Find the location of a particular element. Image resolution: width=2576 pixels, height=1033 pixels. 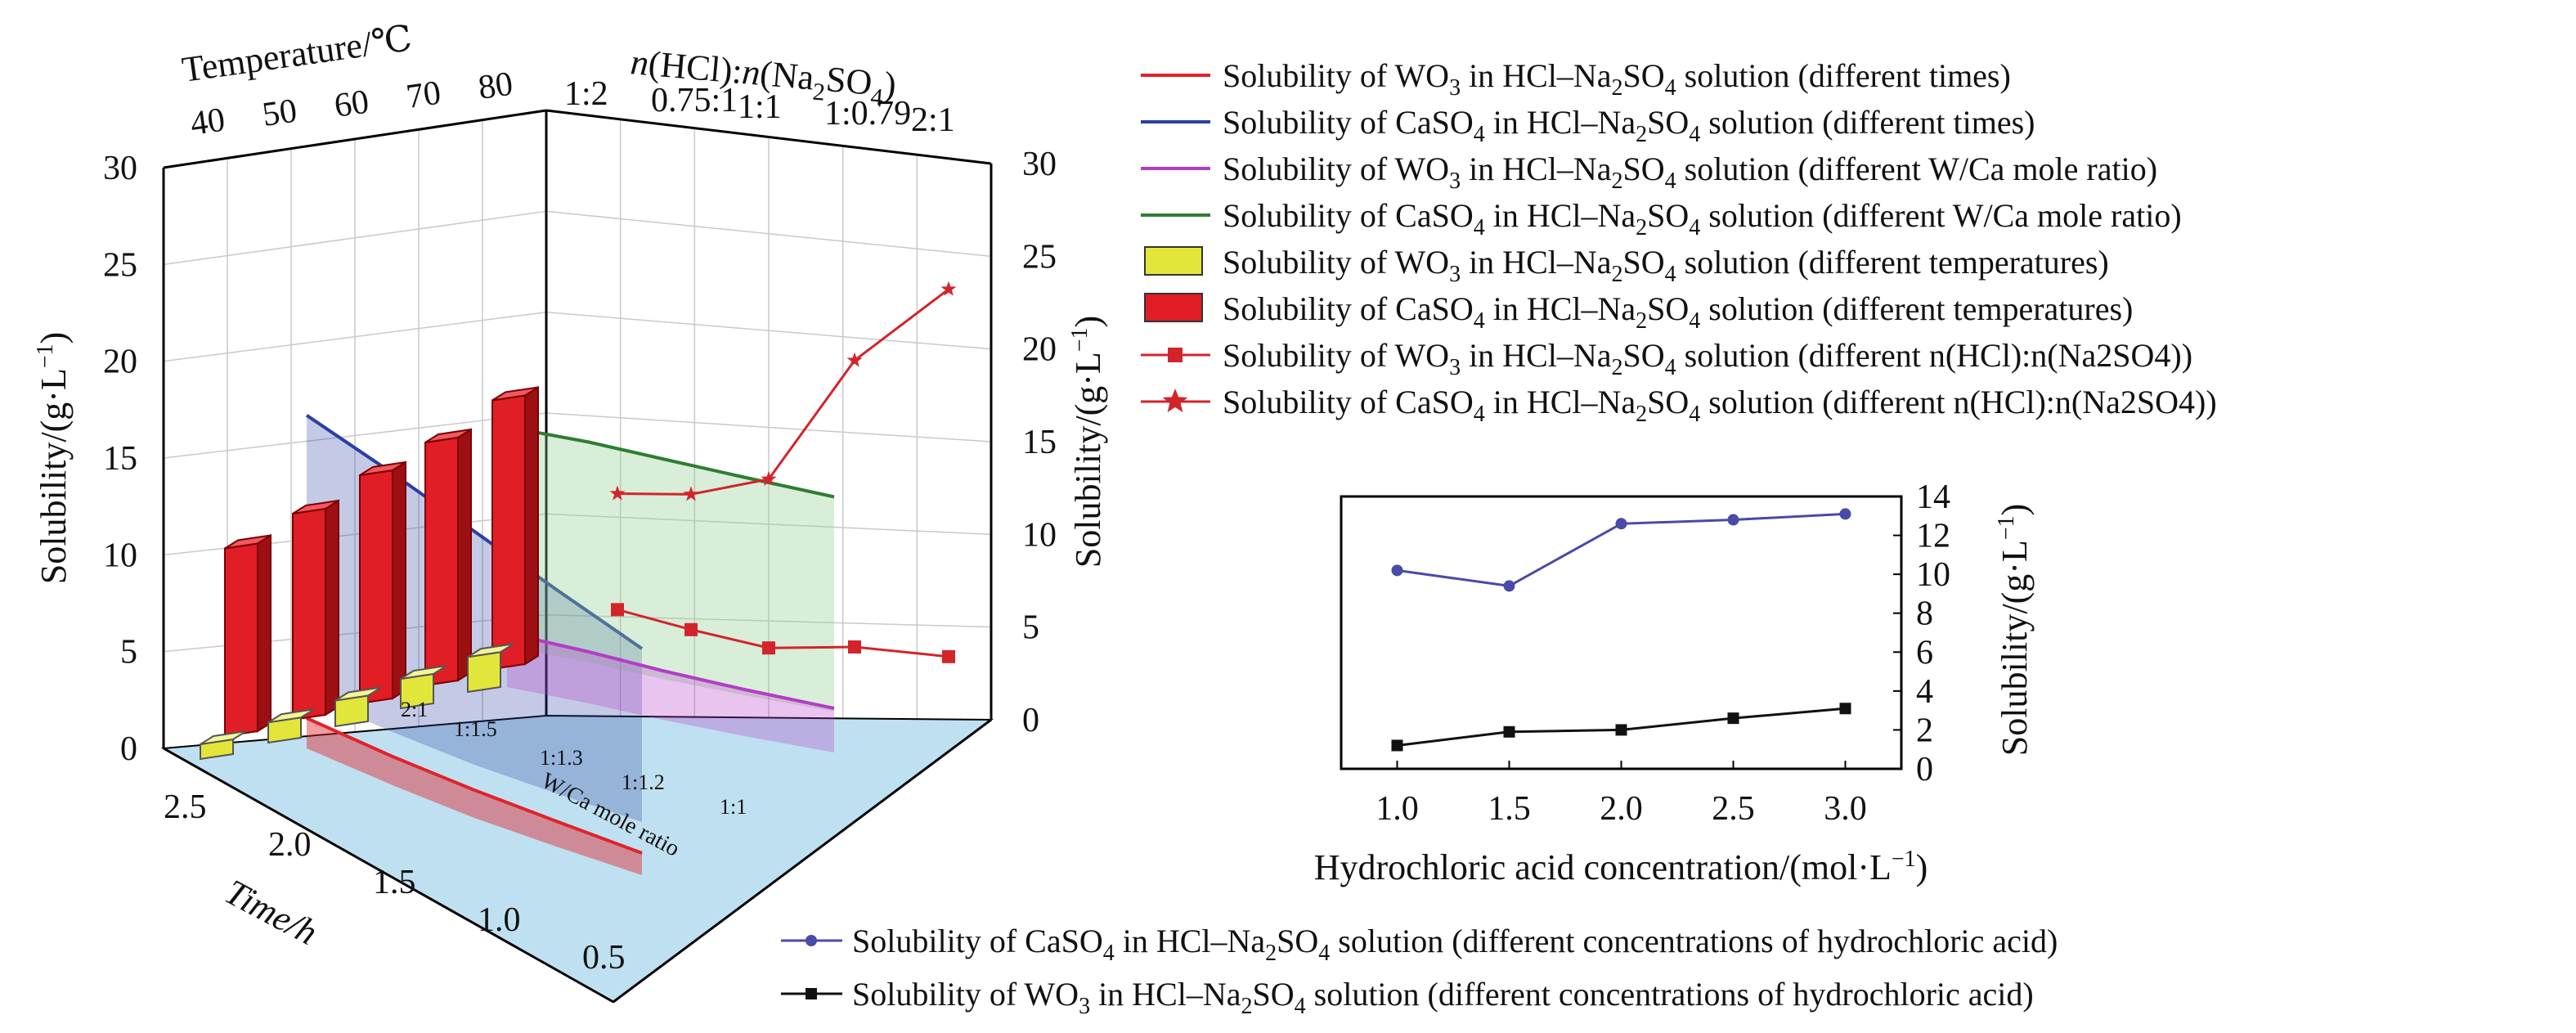

y-axis-title: Solubility/(g·L−1) is located at coordinates (2014, 630).